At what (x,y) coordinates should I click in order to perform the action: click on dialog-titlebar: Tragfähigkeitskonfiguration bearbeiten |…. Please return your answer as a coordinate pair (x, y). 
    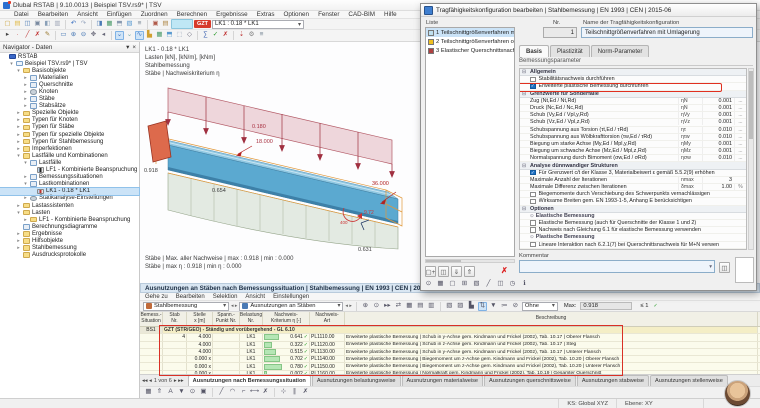
    Looking at the image, I should click on (588, 10).